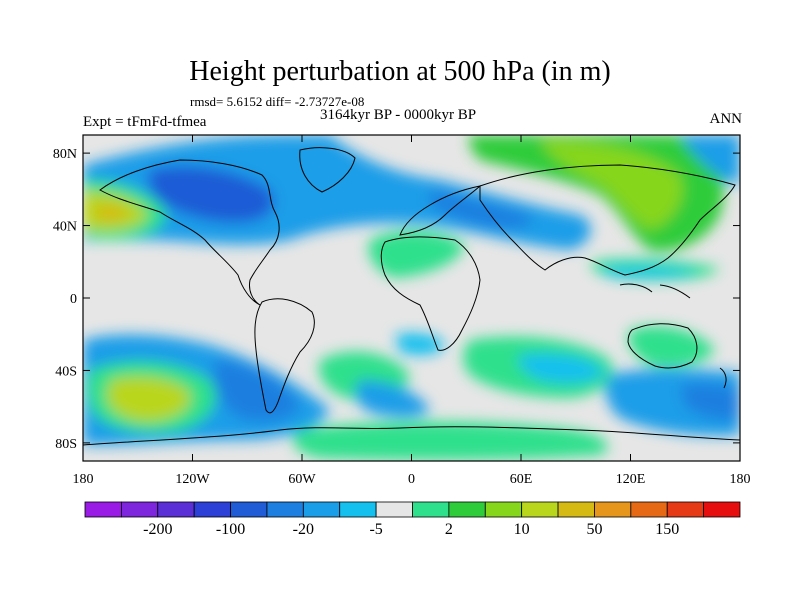 Image resolution: width=800 pixels, height=600 pixels. Describe the element at coordinates (710, 402) in the screenshot. I see `strong-negative-southwest-pacific` at that location.